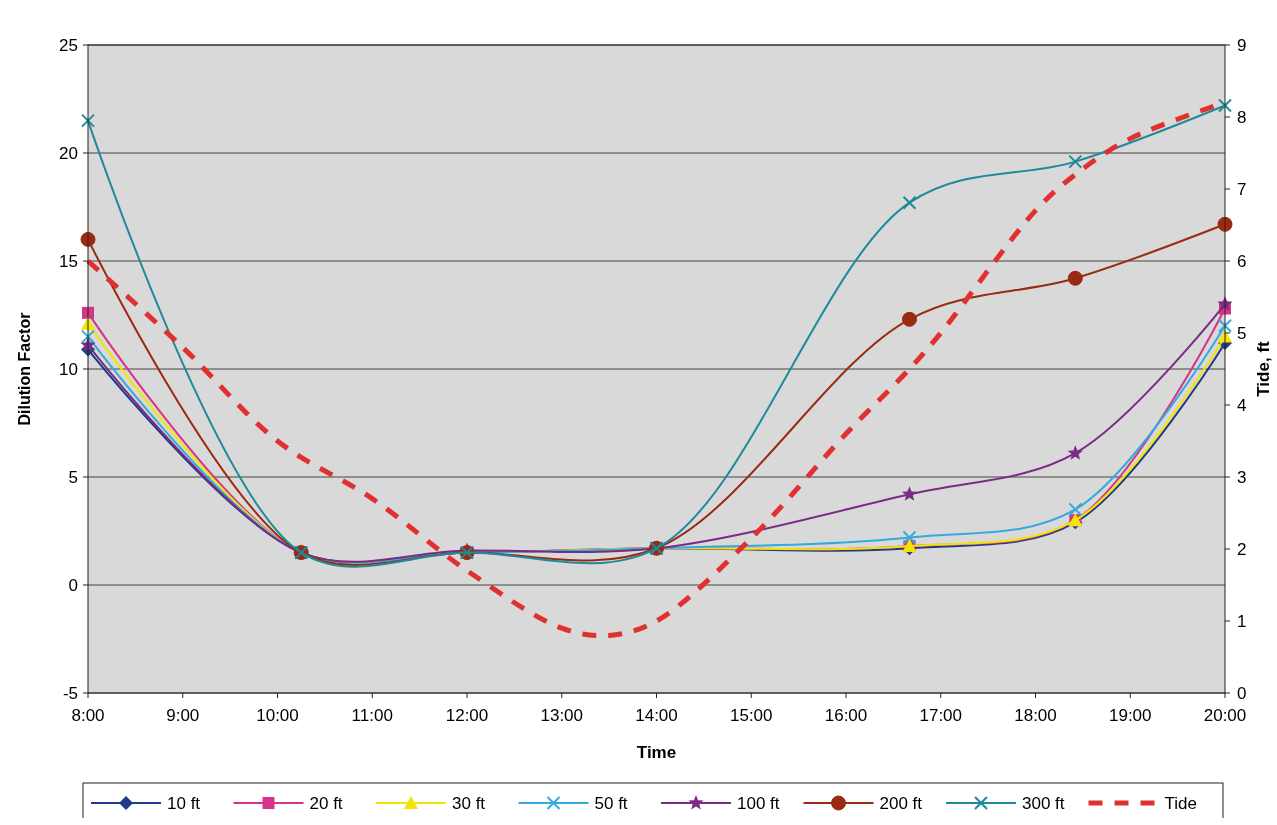  What do you see at coordinates (1242, 189) in the screenshot?
I see `y2-tick-label: 7` at bounding box center [1242, 189].